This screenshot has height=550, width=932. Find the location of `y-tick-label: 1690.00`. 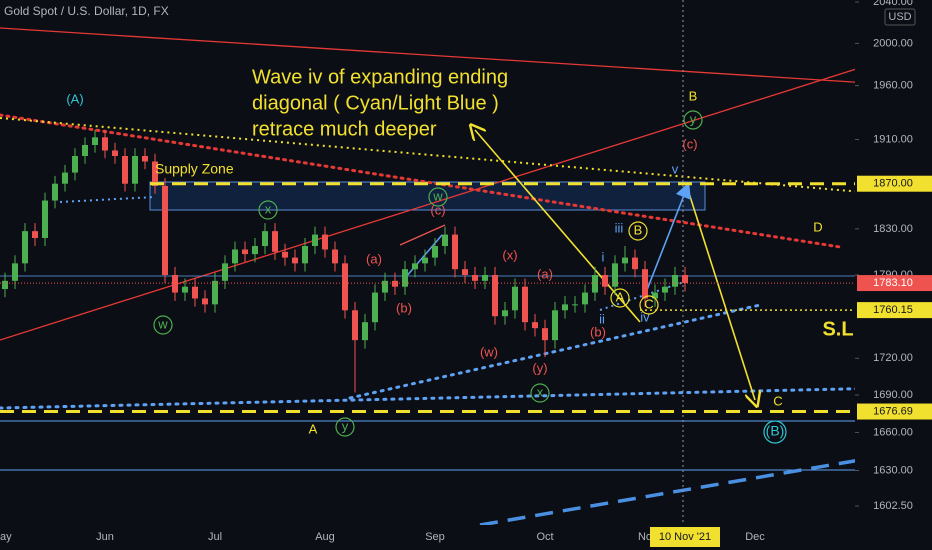

y-tick-label: 1690.00 is located at coordinates (893, 395).